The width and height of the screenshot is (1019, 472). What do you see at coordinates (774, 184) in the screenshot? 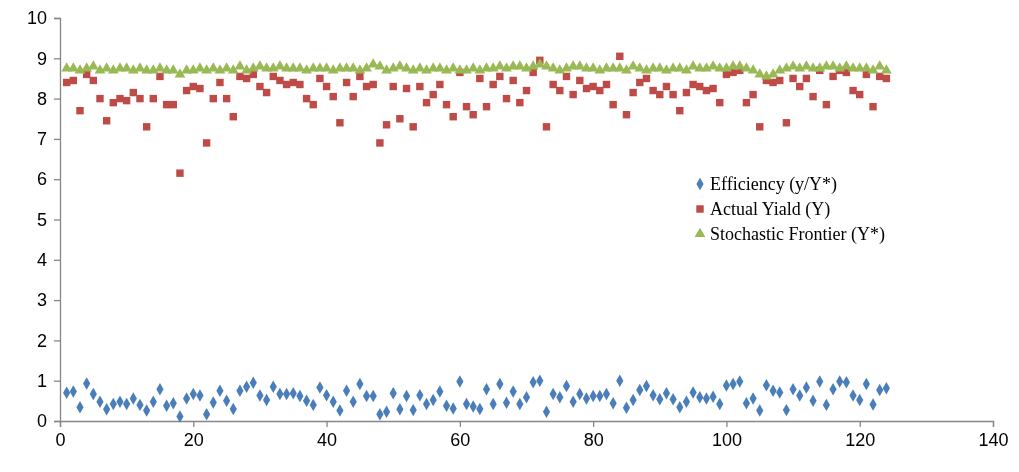
I see `legend-label: Efficiency (y/Y*)` at bounding box center [774, 184].